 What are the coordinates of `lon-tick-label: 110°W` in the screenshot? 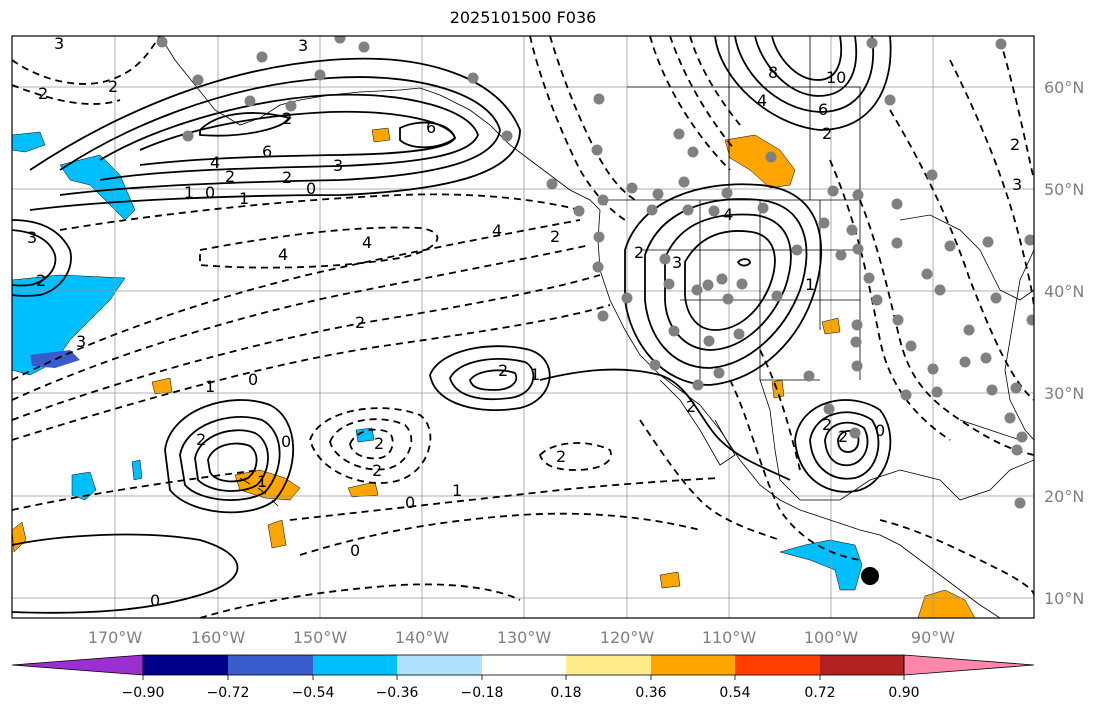 It's located at (729, 637).